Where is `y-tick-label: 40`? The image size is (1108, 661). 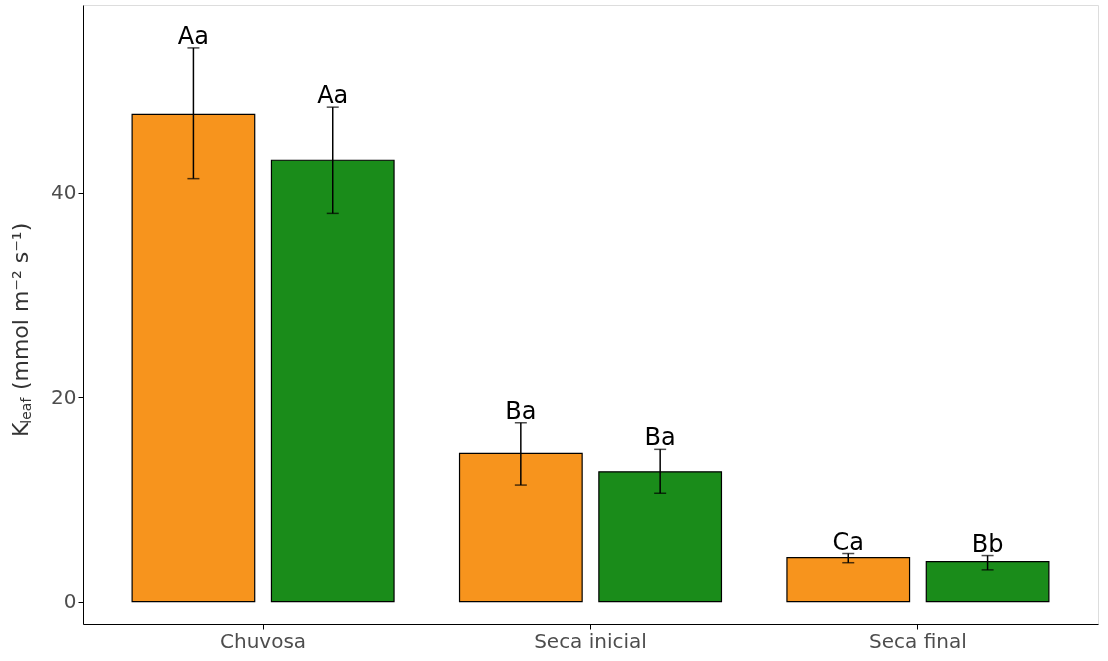
y-tick-label: 40 is located at coordinates (64, 192).